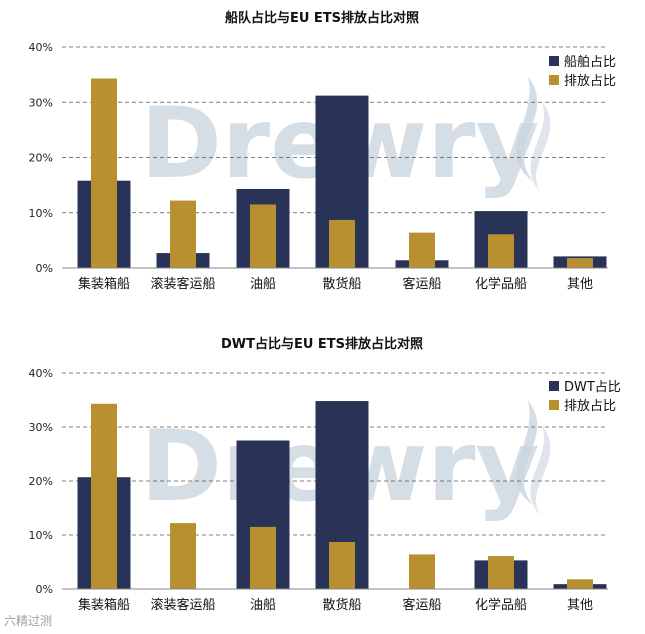 This screenshot has width=645, height=634. I want to click on legend-label: DWT占比, so click(592, 387).